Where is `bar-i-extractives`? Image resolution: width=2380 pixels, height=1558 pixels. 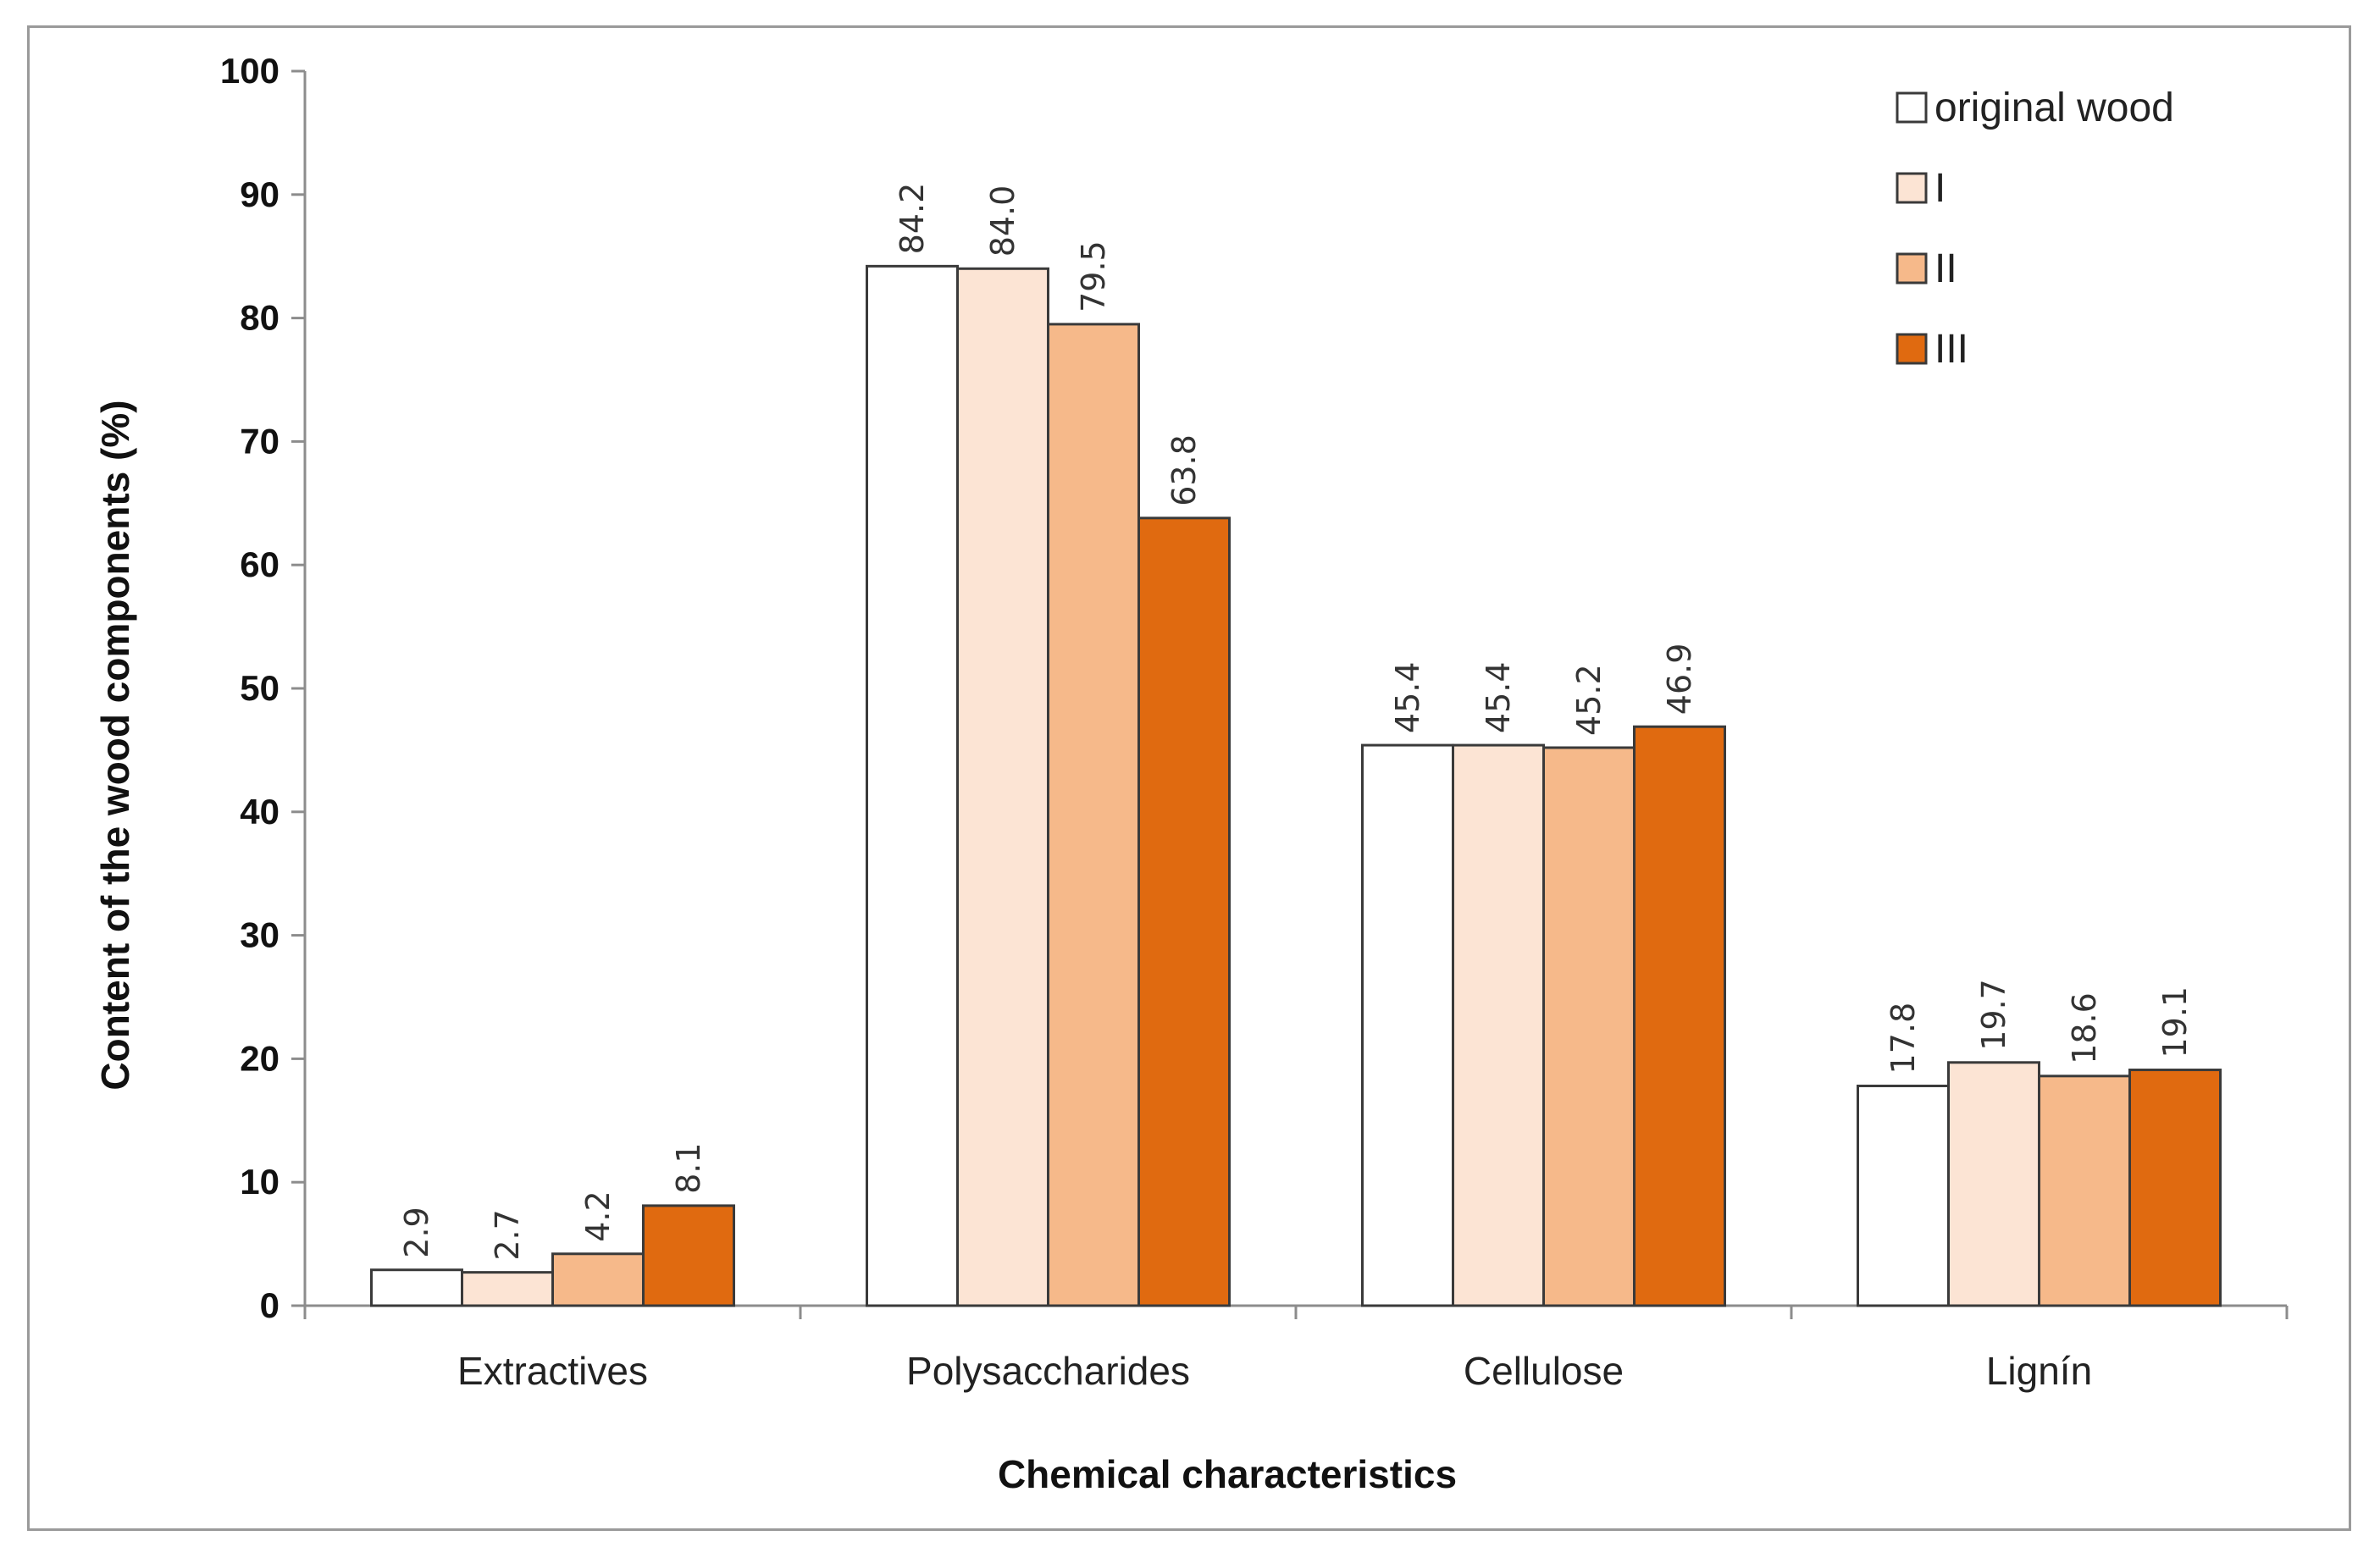
bar-i-extractives is located at coordinates (508, 1289).